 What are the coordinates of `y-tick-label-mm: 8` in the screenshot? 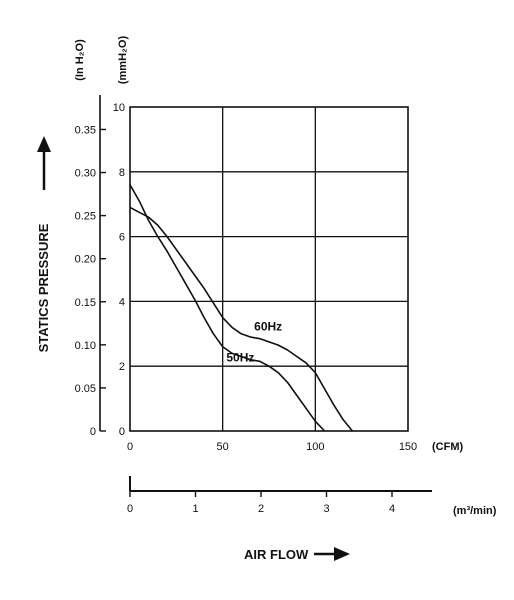 It's located at (122, 173).